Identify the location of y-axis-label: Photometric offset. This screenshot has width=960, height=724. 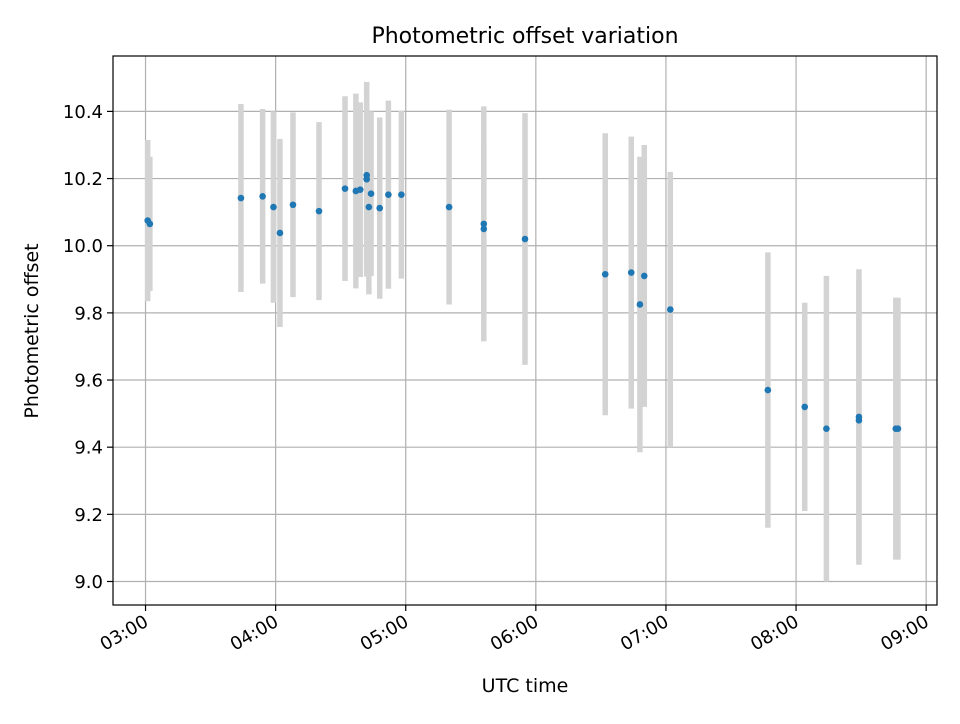
(32, 330).